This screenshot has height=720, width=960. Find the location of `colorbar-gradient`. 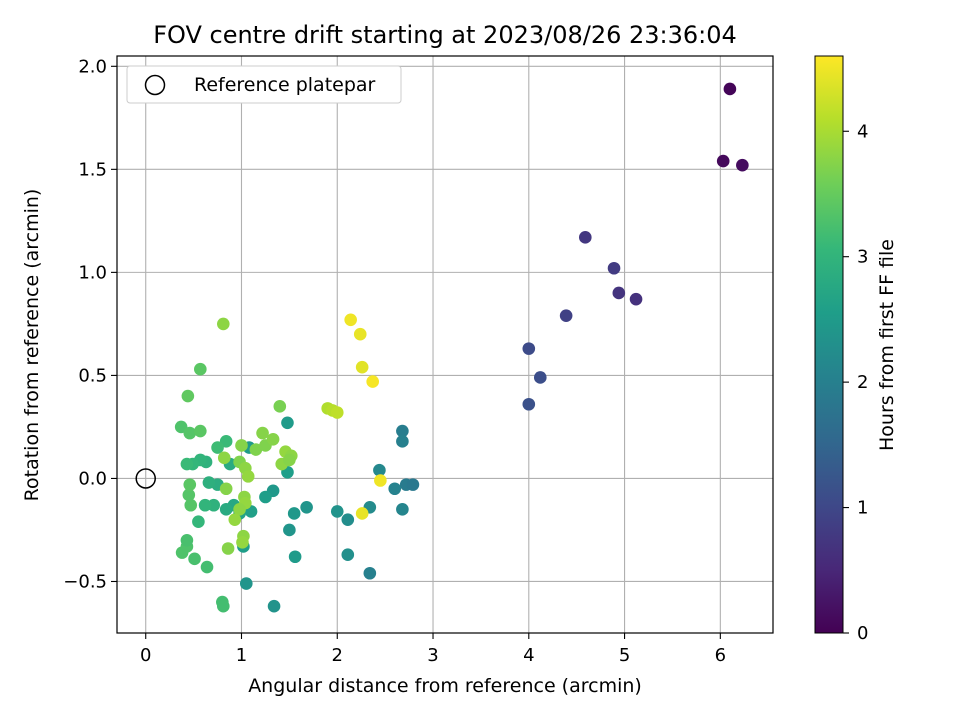

colorbar-gradient is located at coordinates (829, 344).